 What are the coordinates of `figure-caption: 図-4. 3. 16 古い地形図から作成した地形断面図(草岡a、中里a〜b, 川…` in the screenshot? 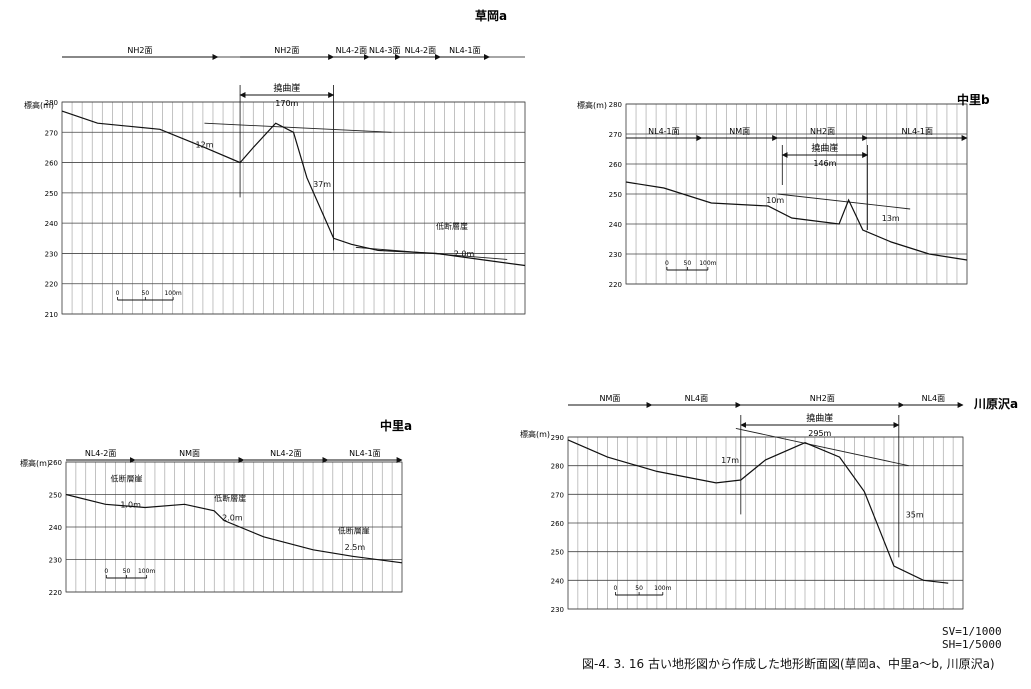 It's located at (788, 664).